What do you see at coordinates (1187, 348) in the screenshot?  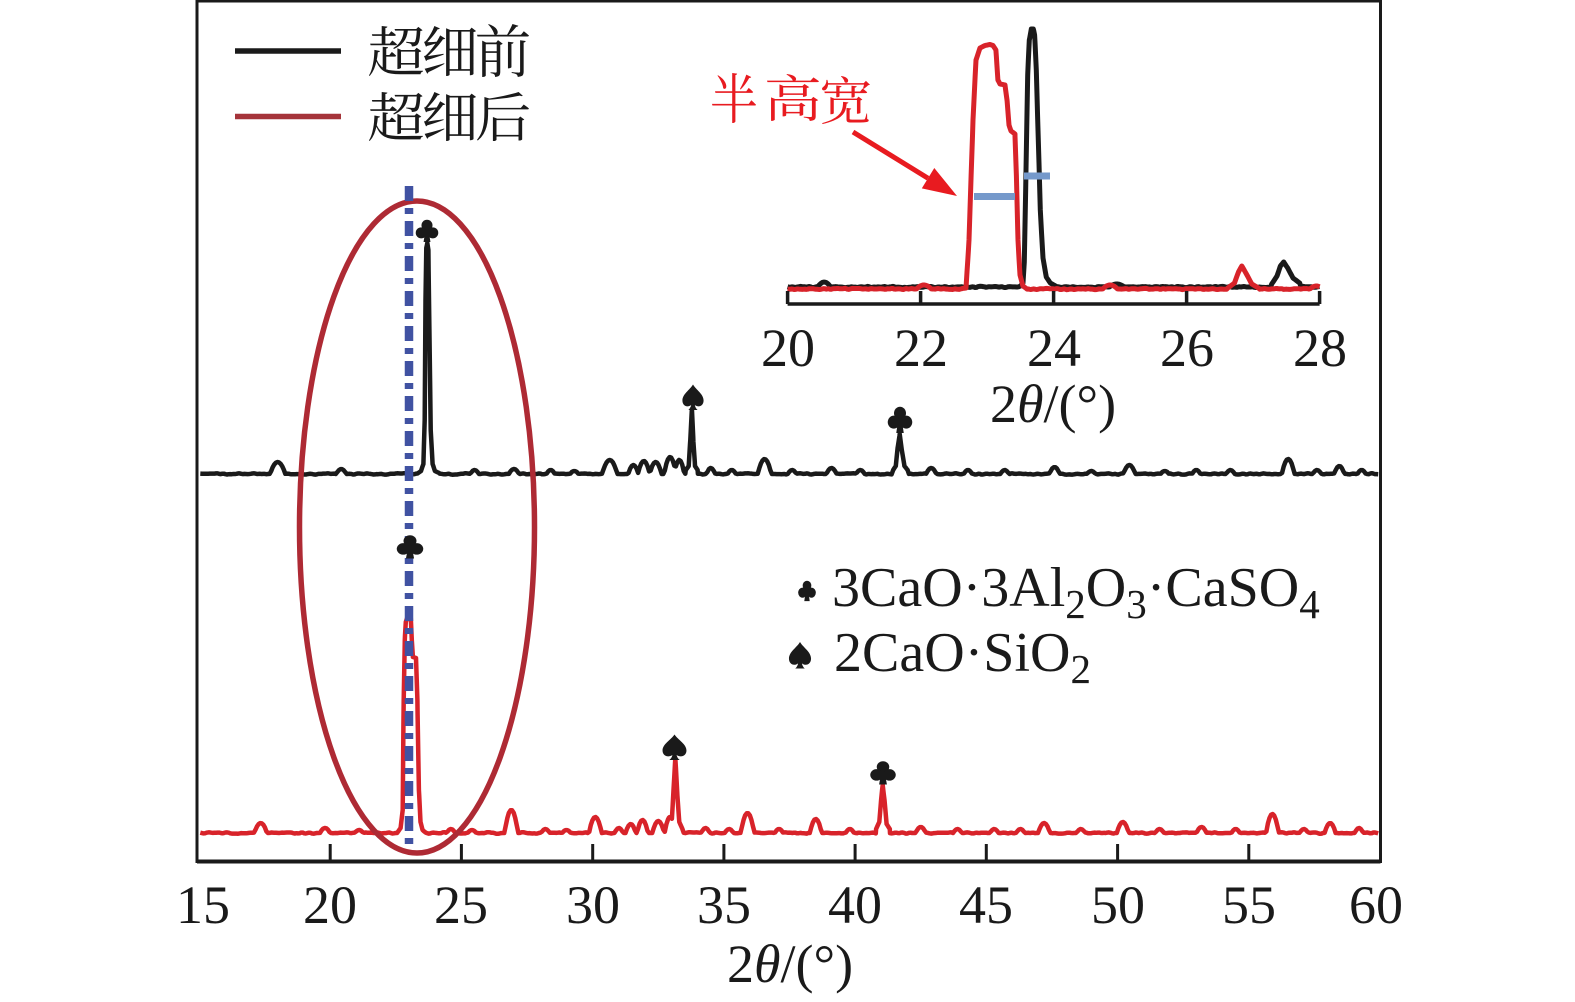 I see `svg-text: 26` at bounding box center [1187, 348].